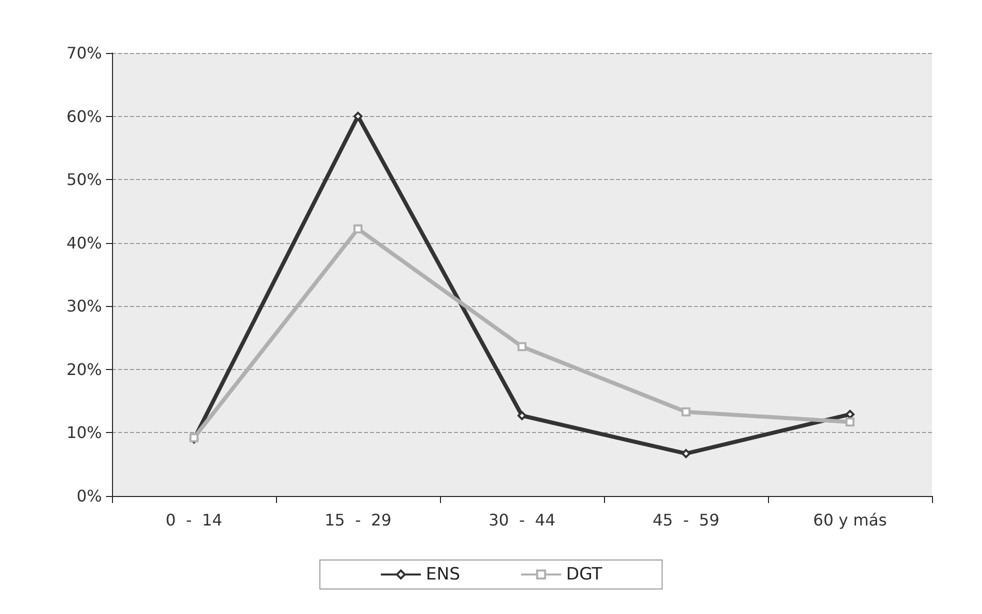  Describe the element at coordinates (850, 520) in the screenshot. I see `x-tick-label: 60 y más` at that location.